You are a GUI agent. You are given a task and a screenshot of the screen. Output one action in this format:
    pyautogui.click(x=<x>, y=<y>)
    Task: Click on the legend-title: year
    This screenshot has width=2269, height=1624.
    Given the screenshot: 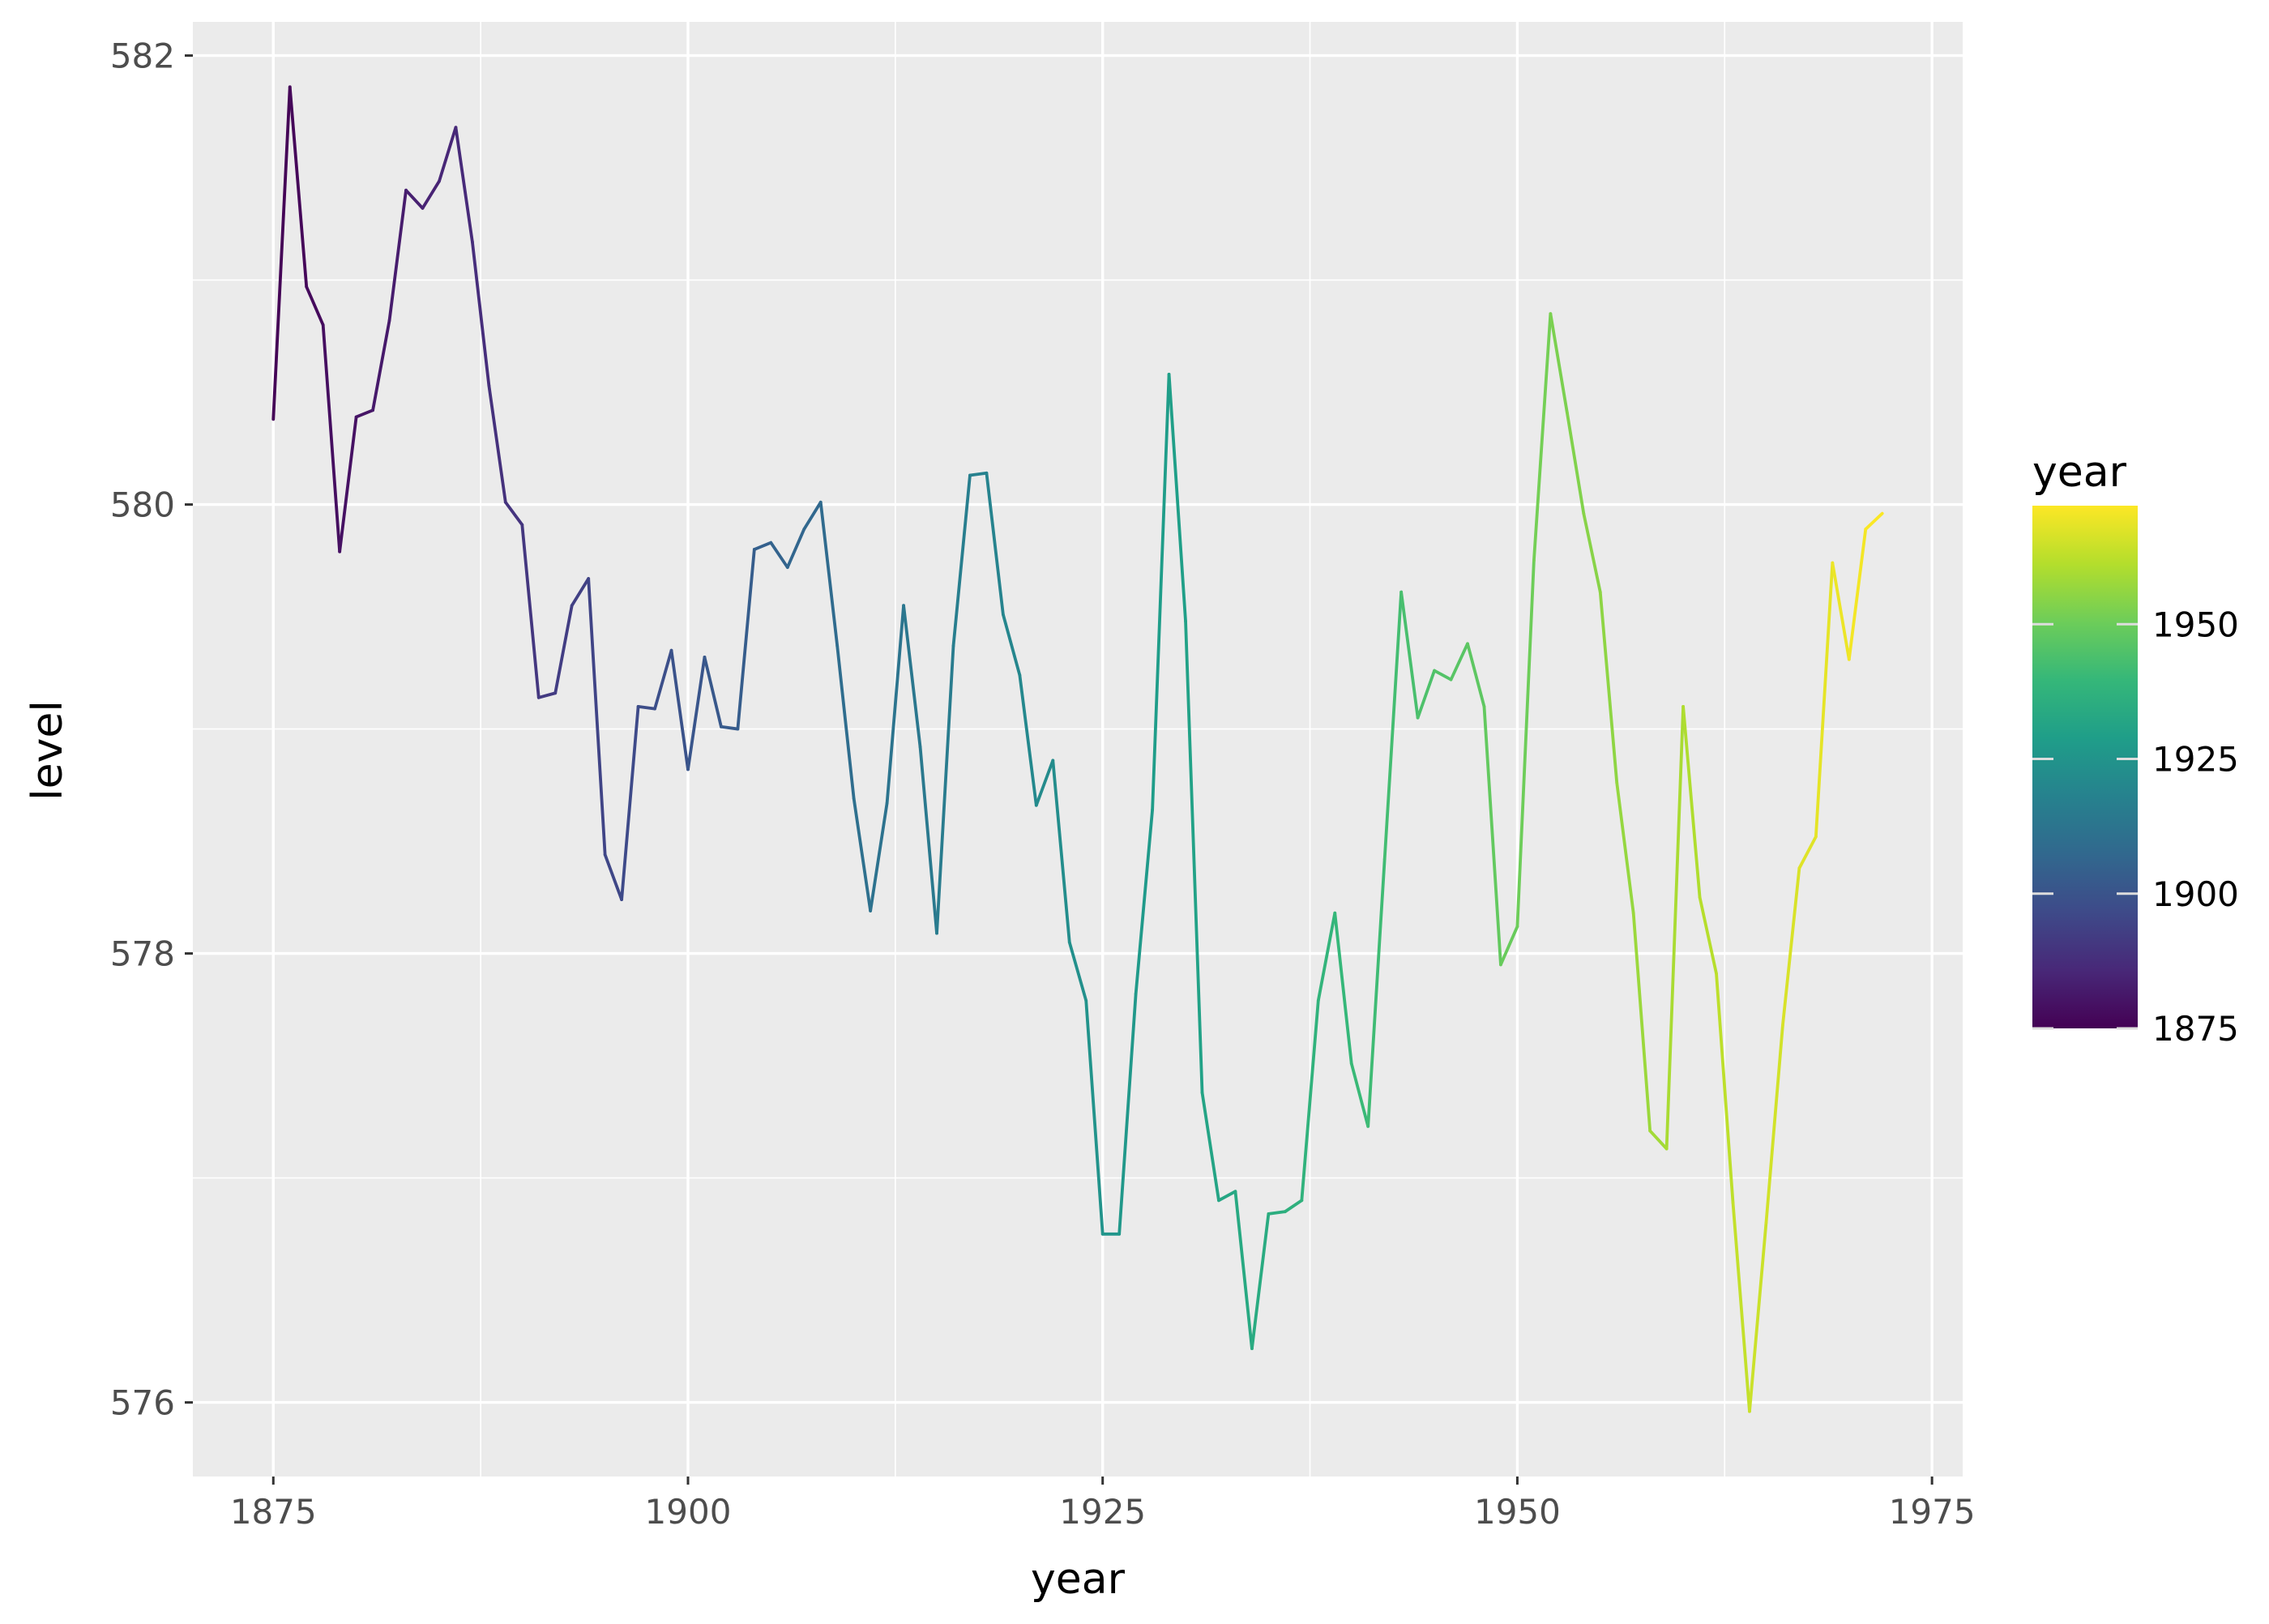 What is the action you would take?
    pyautogui.click(x=2080, y=473)
    